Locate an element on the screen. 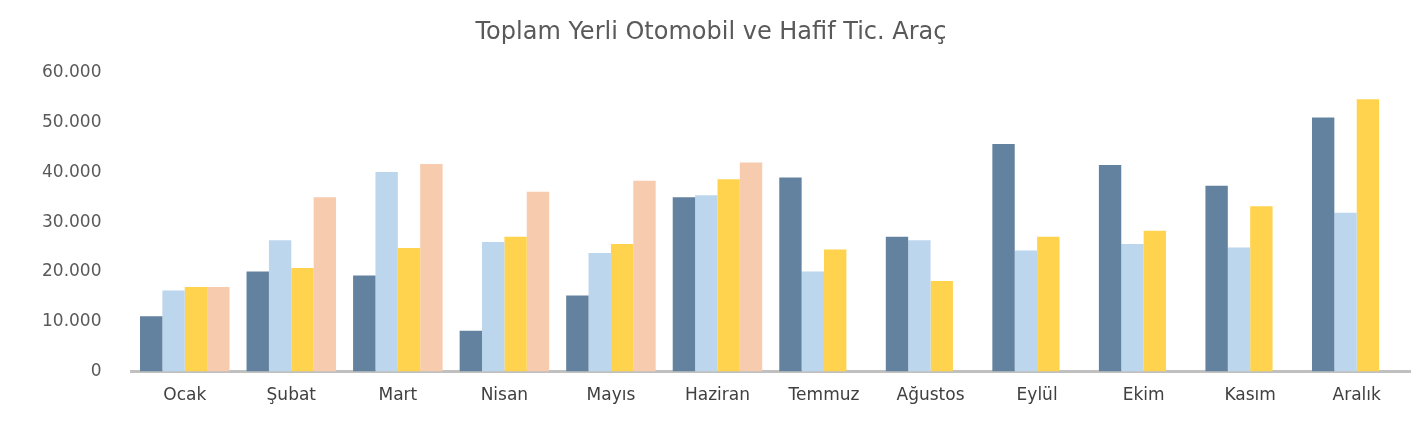 The image size is (1428, 432). x-tick-label: Aralık is located at coordinates (1357, 394).